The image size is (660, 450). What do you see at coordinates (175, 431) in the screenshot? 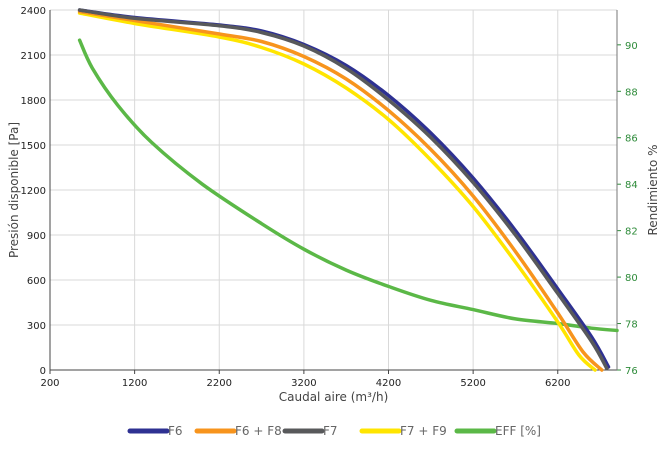
I see `legend-label-f6: F6` at bounding box center [175, 431].